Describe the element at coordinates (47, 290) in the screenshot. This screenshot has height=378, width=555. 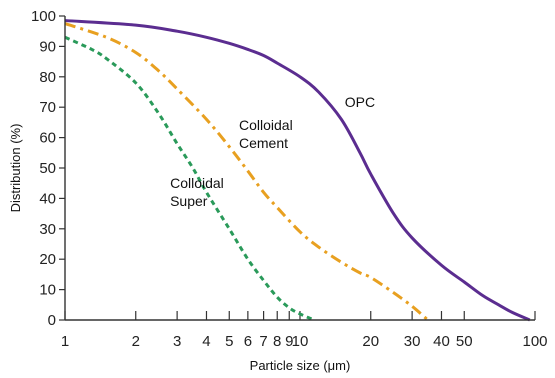
I see `y-tick-label: 10` at that location.